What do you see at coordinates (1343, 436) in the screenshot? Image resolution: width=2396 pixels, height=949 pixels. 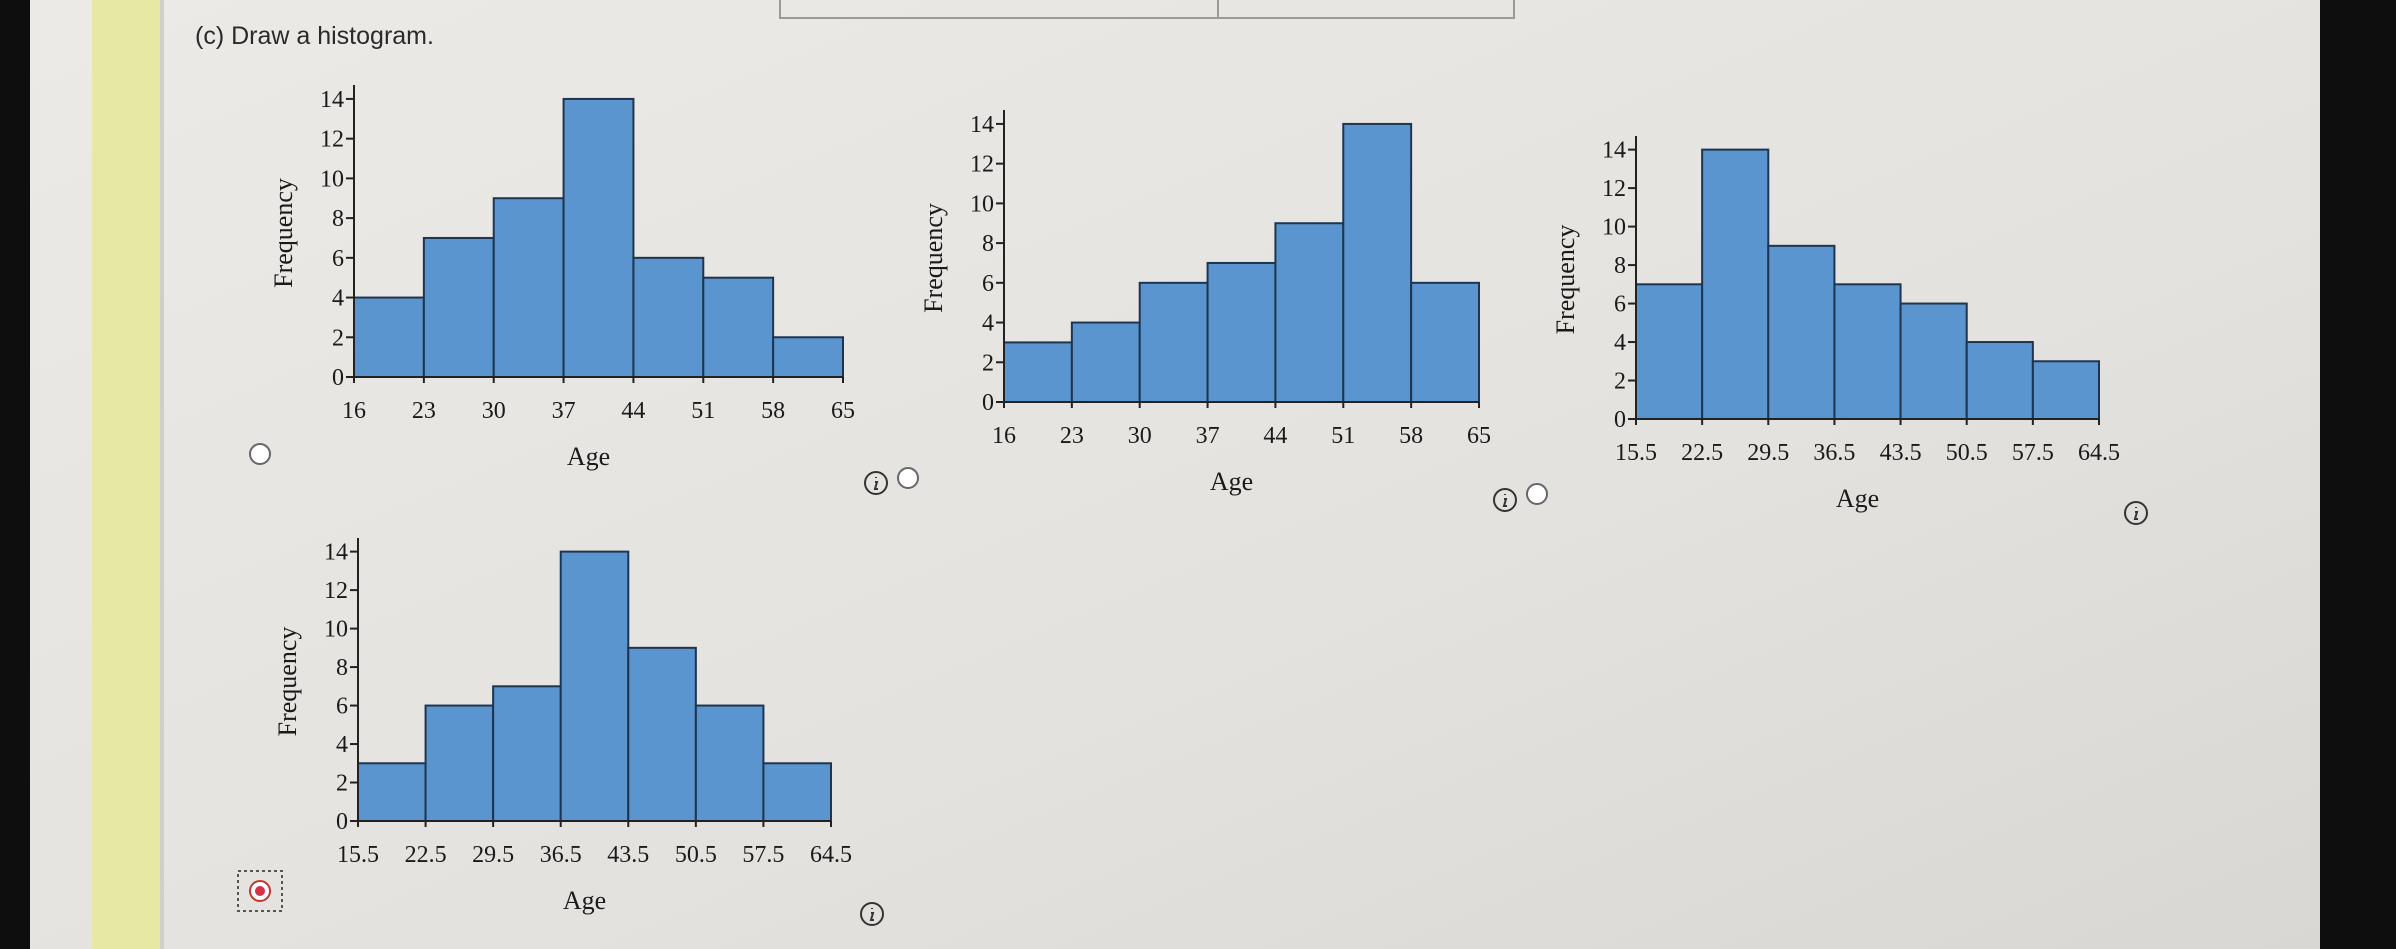 I see `x-tick-label: 51` at bounding box center [1343, 436].